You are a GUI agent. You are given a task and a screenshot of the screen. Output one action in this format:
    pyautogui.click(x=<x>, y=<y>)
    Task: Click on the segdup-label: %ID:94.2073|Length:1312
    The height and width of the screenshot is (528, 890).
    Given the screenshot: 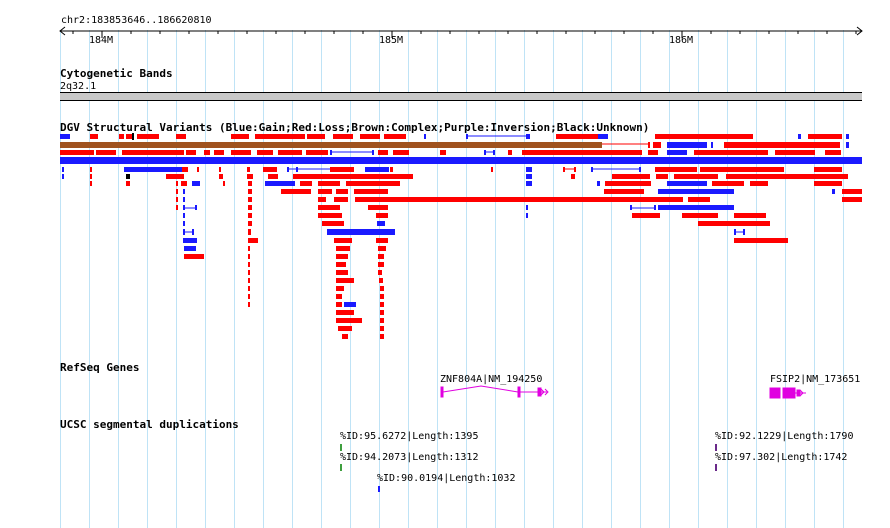 What is the action you would take?
    pyautogui.click(x=409, y=457)
    